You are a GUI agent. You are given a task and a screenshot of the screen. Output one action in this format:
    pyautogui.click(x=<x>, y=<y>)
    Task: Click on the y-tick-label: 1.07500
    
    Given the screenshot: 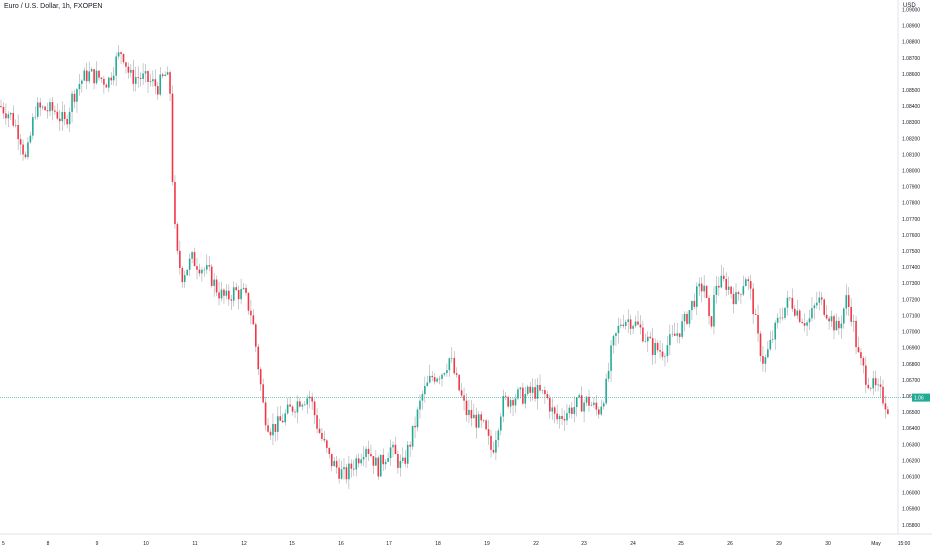 What is the action you would take?
    pyautogui.click(x=911, y=252)
    